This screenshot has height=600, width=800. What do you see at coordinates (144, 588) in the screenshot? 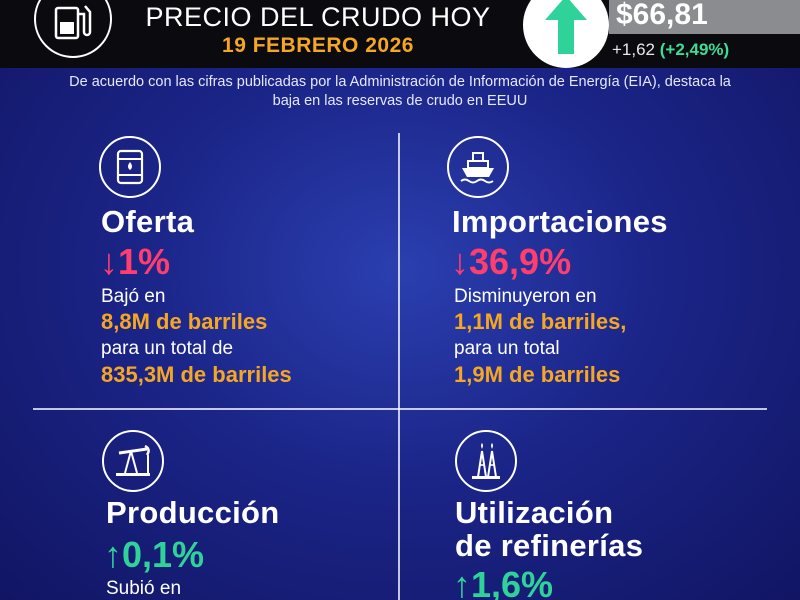
I see `produccion-line1: Subió en` at bounding box center [144, 588].